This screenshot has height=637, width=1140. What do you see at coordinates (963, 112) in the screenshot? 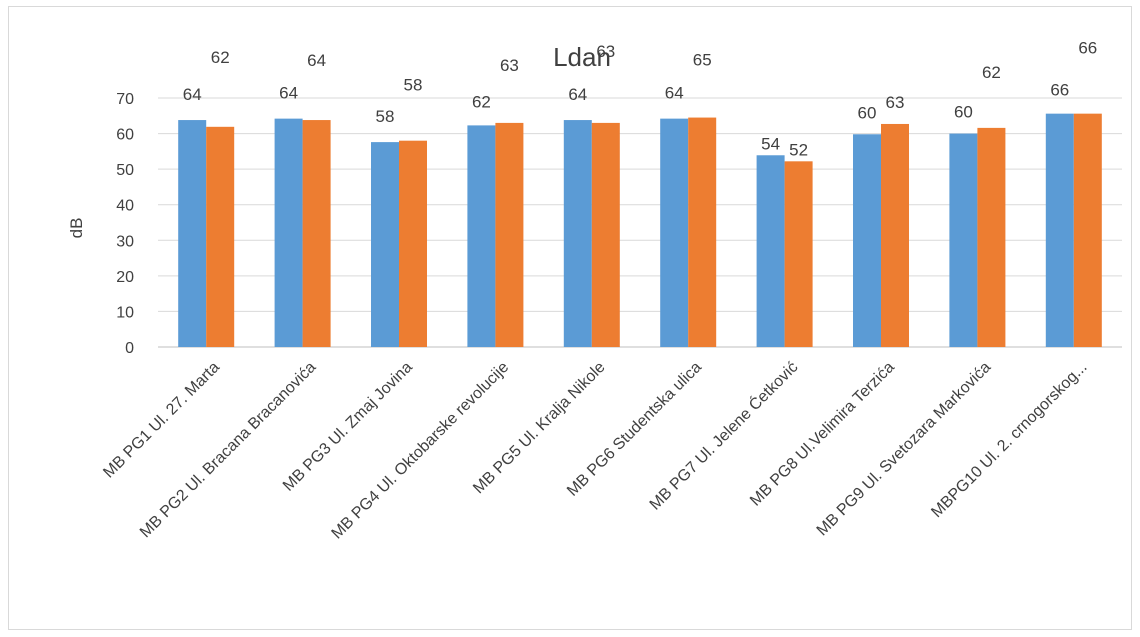
I see `data-label-series-1-9: 60` at bounding box center [963, 112].